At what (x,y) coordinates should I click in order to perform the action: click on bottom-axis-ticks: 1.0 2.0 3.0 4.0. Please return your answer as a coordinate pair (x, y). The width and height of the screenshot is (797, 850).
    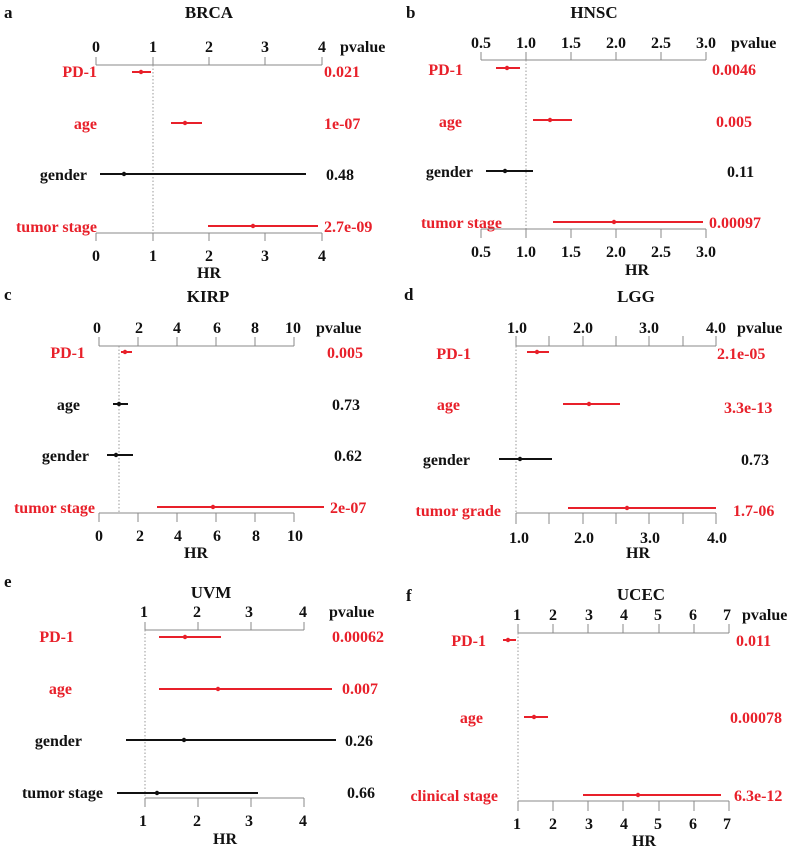
    Looking at the image, I should click on (618, 538).